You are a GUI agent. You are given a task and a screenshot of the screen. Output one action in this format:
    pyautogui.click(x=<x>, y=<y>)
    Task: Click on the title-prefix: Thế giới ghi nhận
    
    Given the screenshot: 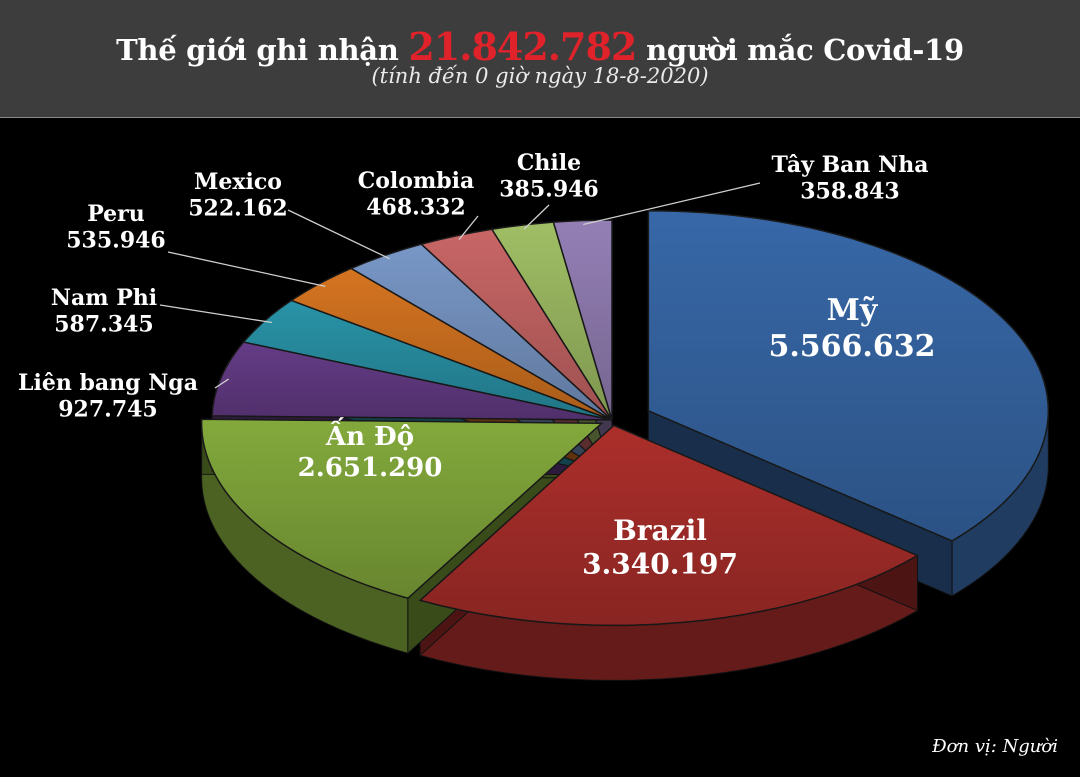 What is the action you would take?
    pyautogui.click(x=257, y=50)
    